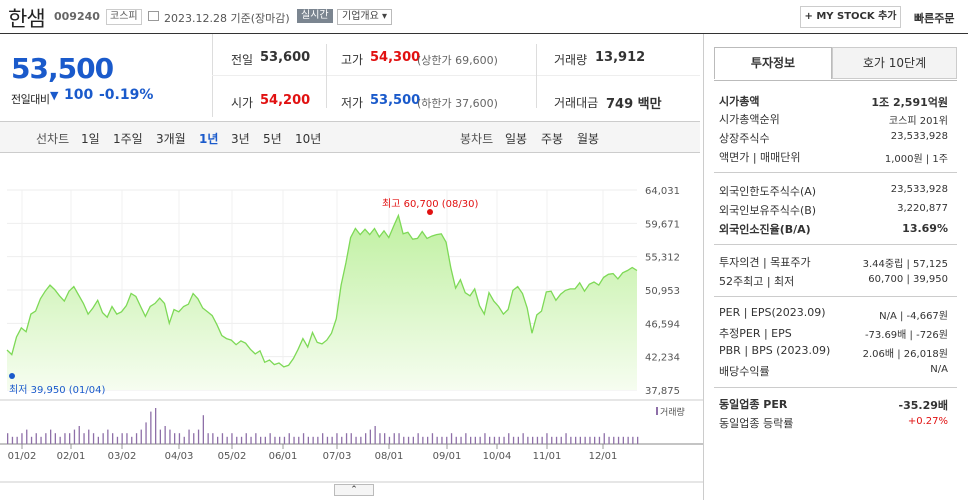 The height and width of the screenshot is (500, 968). What do you see at coordinates (365, 17) in the screenshot?
I see `company-info-dropdown: 기업개요 ▾` at bounding box center [365, 17].